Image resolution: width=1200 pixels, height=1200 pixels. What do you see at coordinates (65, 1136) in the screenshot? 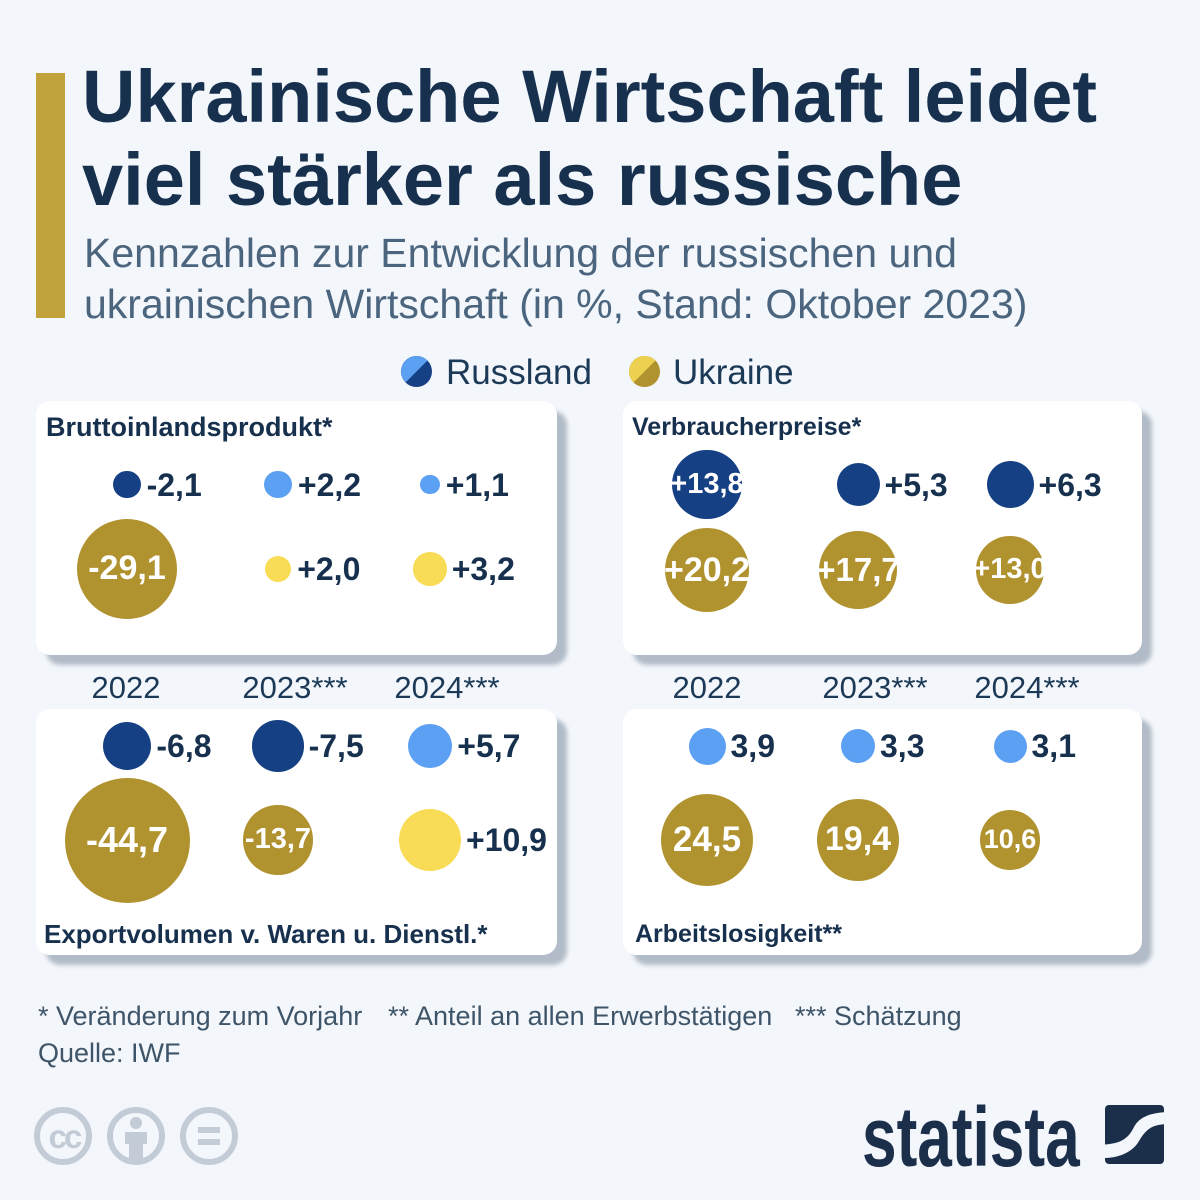
I see `svg-text: cc` at bounding box center [65, 1136].